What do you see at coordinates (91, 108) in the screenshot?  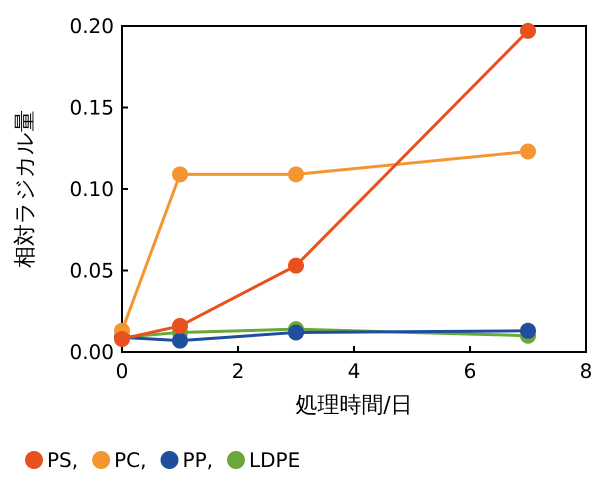 I see `y-tick-label: 0.15` at bounding box center [91, 108].